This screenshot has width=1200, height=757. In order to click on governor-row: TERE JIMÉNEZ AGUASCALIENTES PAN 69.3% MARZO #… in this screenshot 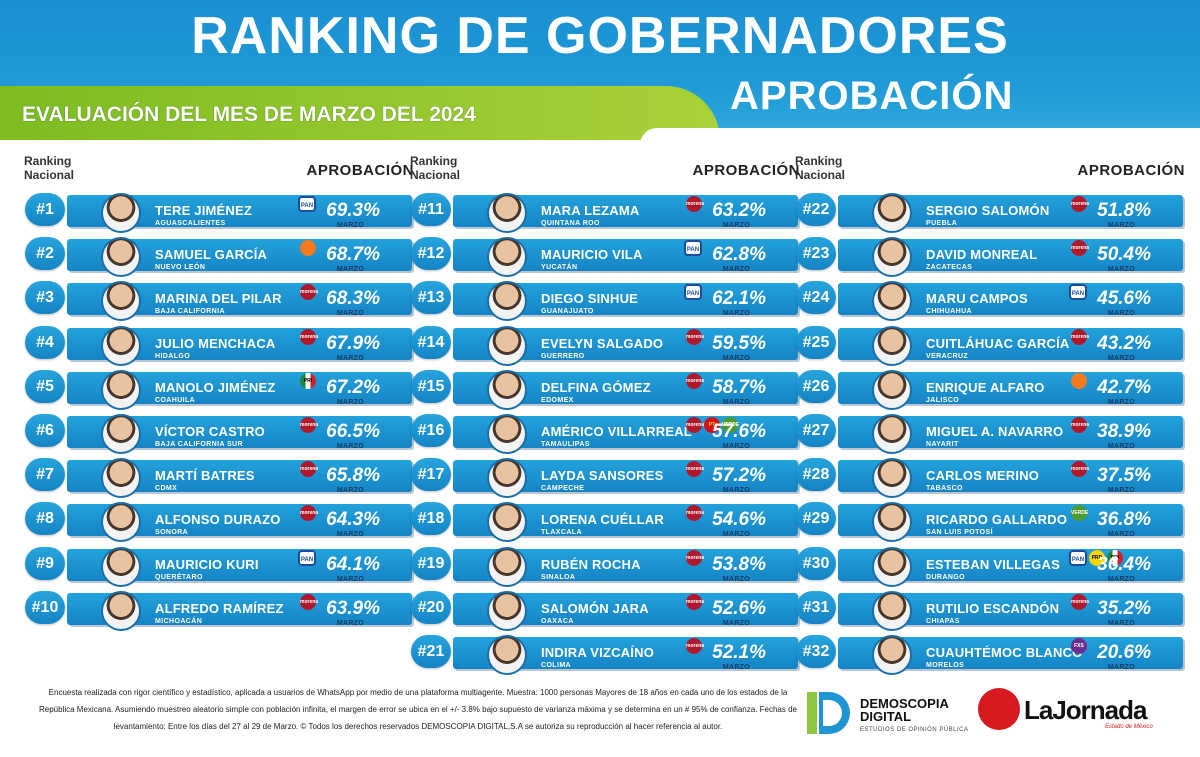, I will do `click(219, 212)`.